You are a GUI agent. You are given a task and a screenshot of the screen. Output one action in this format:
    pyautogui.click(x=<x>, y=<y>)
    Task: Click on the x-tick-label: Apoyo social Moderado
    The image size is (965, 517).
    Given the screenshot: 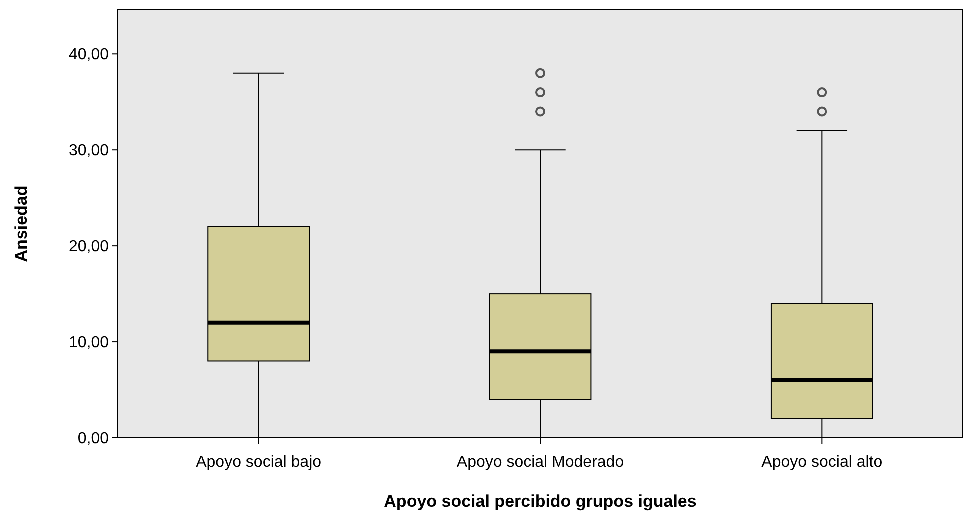 What is the action you would take?
    pyautogui.click(x=540, y=462)
    